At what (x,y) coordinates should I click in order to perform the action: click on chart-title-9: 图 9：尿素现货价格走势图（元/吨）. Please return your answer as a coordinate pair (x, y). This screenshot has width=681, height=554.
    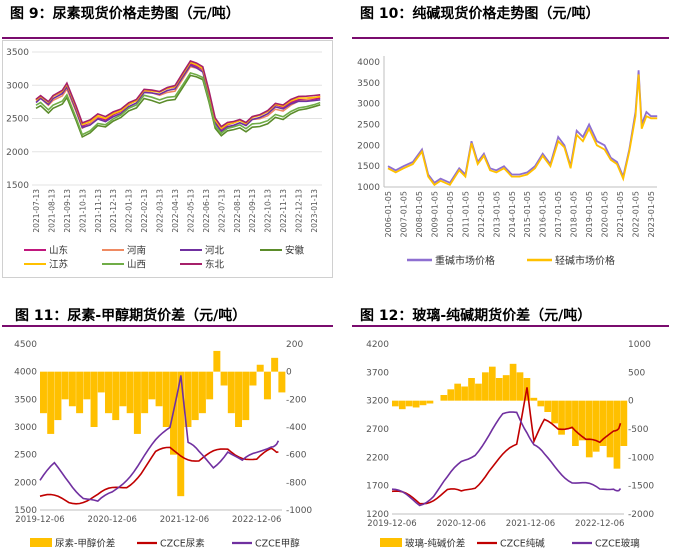
    Looking at the image, I should click on (125, 14).